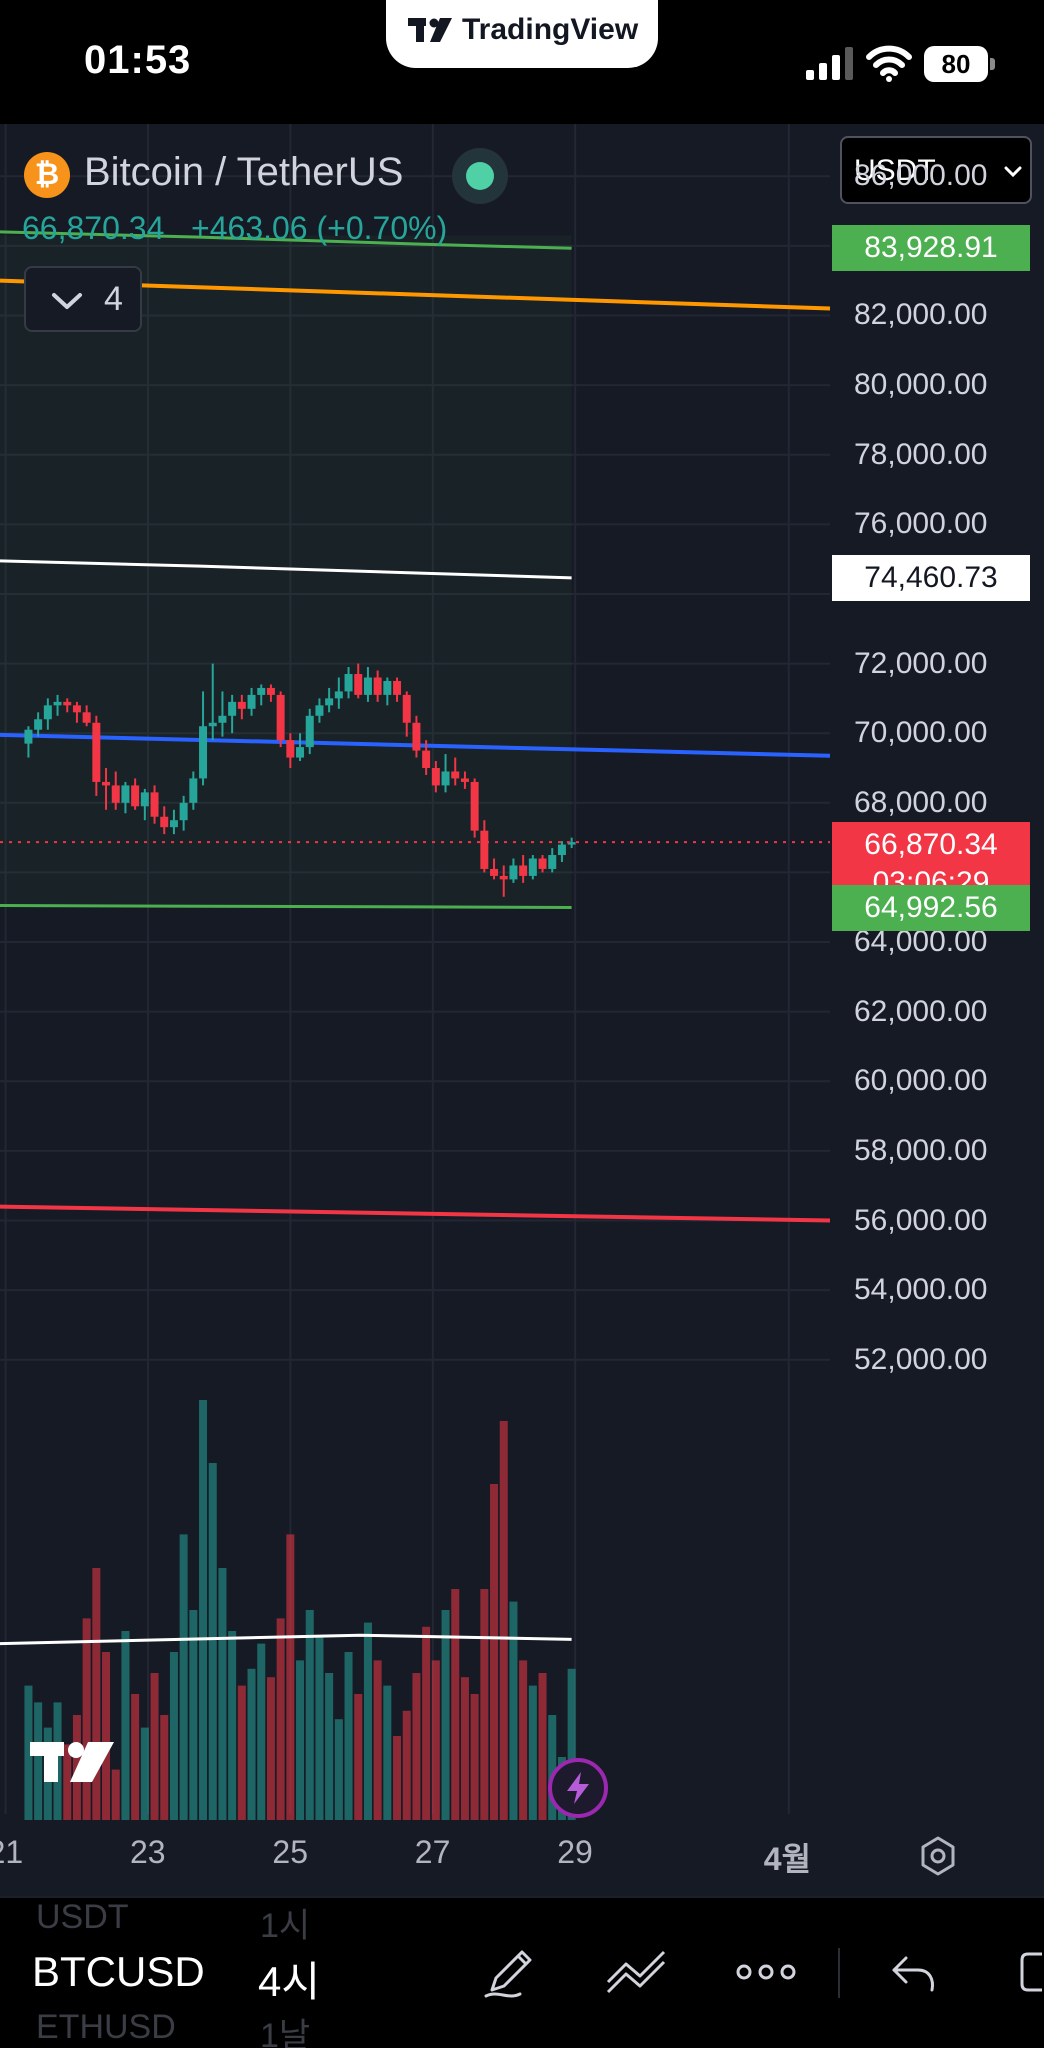  I want to click on currency-select: USDT, so click(936, 170).